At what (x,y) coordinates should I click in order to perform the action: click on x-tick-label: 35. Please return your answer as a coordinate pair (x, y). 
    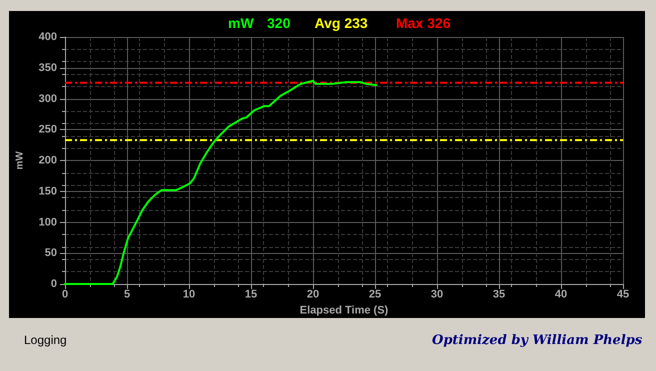
    Looking at the image, I should click on (499, 294).